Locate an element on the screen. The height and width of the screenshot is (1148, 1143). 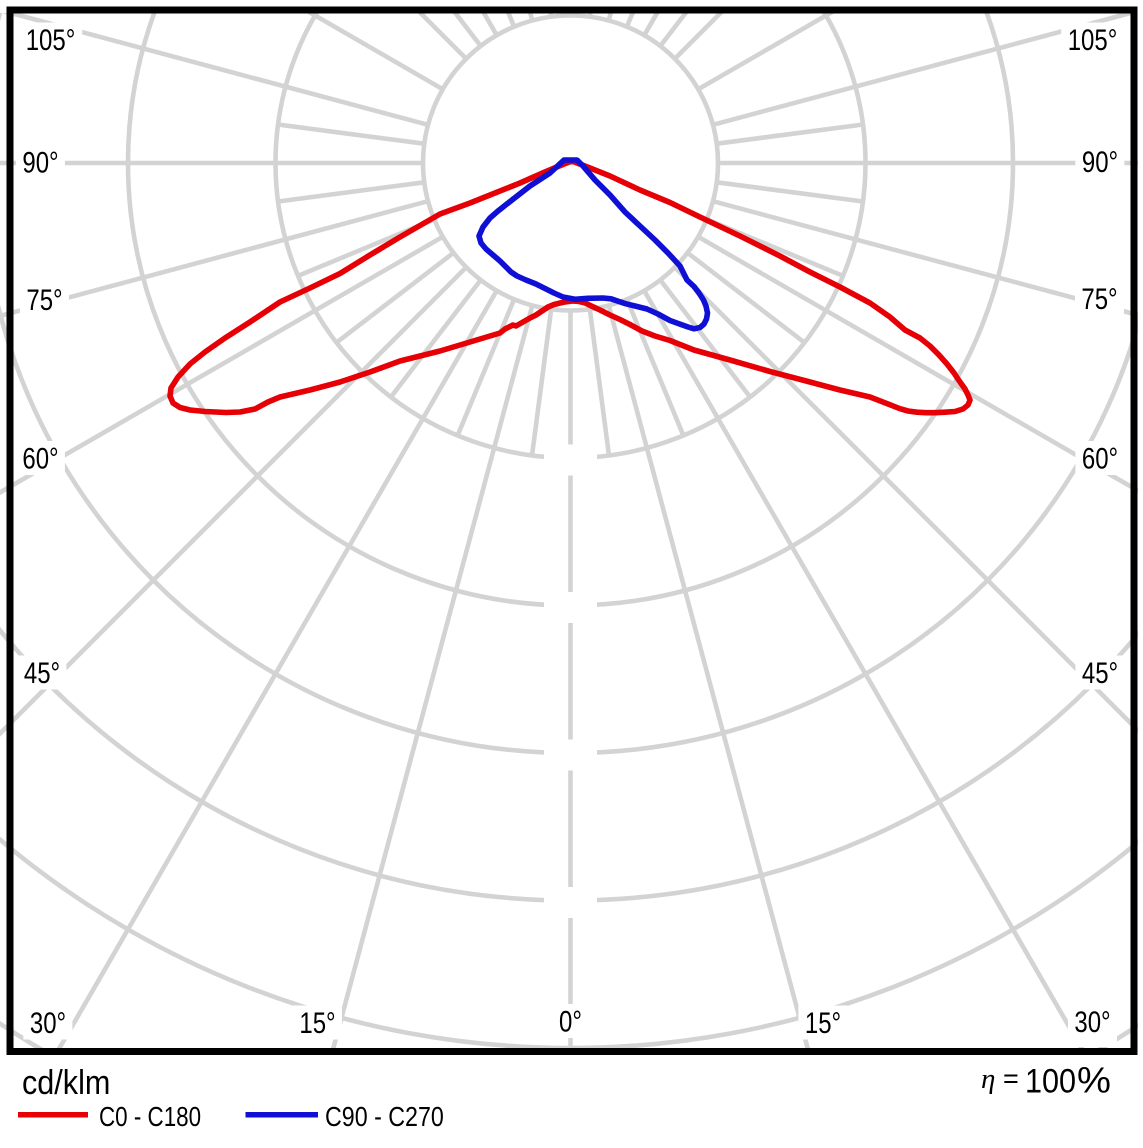
svg-text: C90 - C270 is located at coordinates (384, 1117).